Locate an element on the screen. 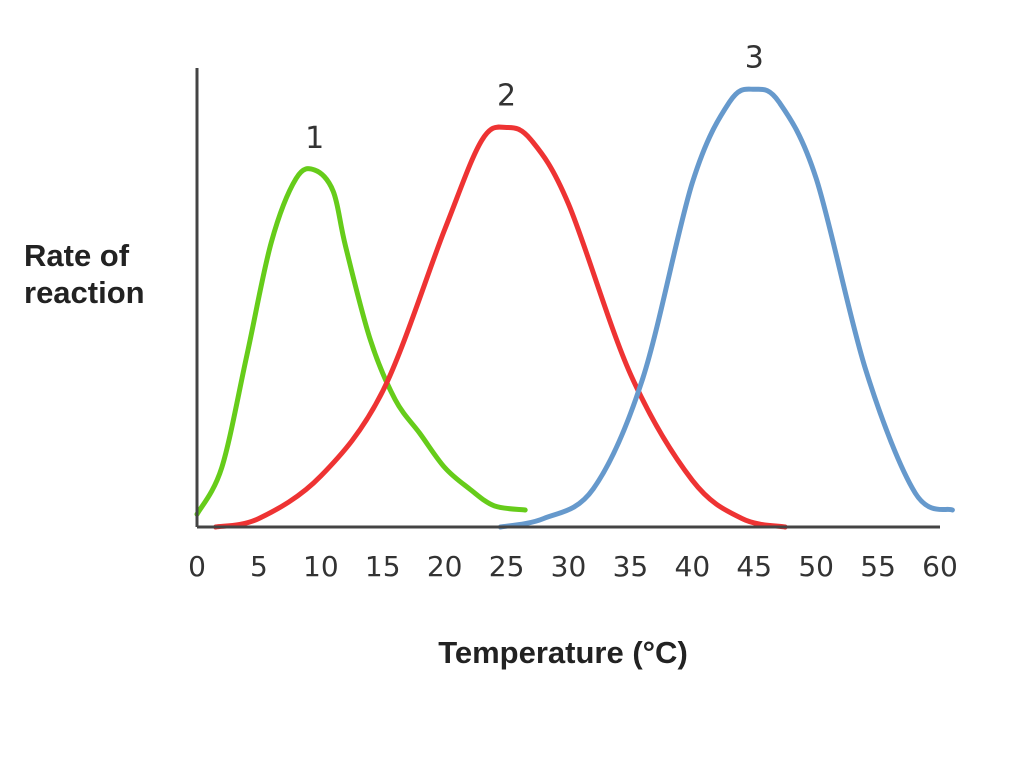  x-tick-label: 15 is located at coordinates (383, 566).